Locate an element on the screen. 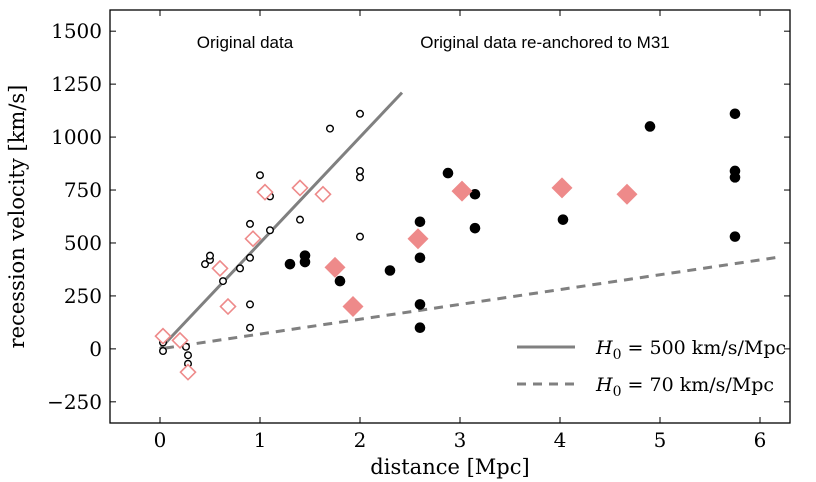 The height and width of the screenshot is (482, 816). y-tick-label: 250 is located at coordinates (83, 296).